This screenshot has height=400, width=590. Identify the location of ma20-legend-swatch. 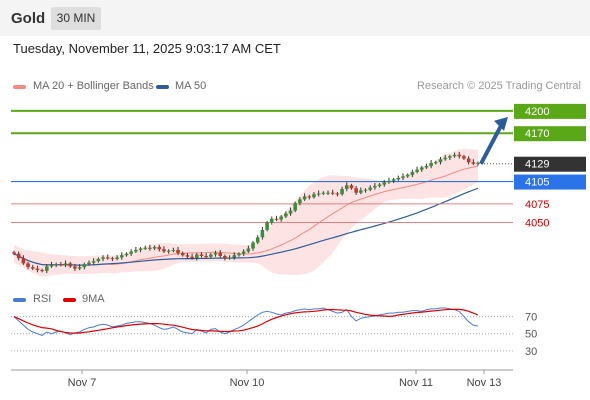
(19, 87).